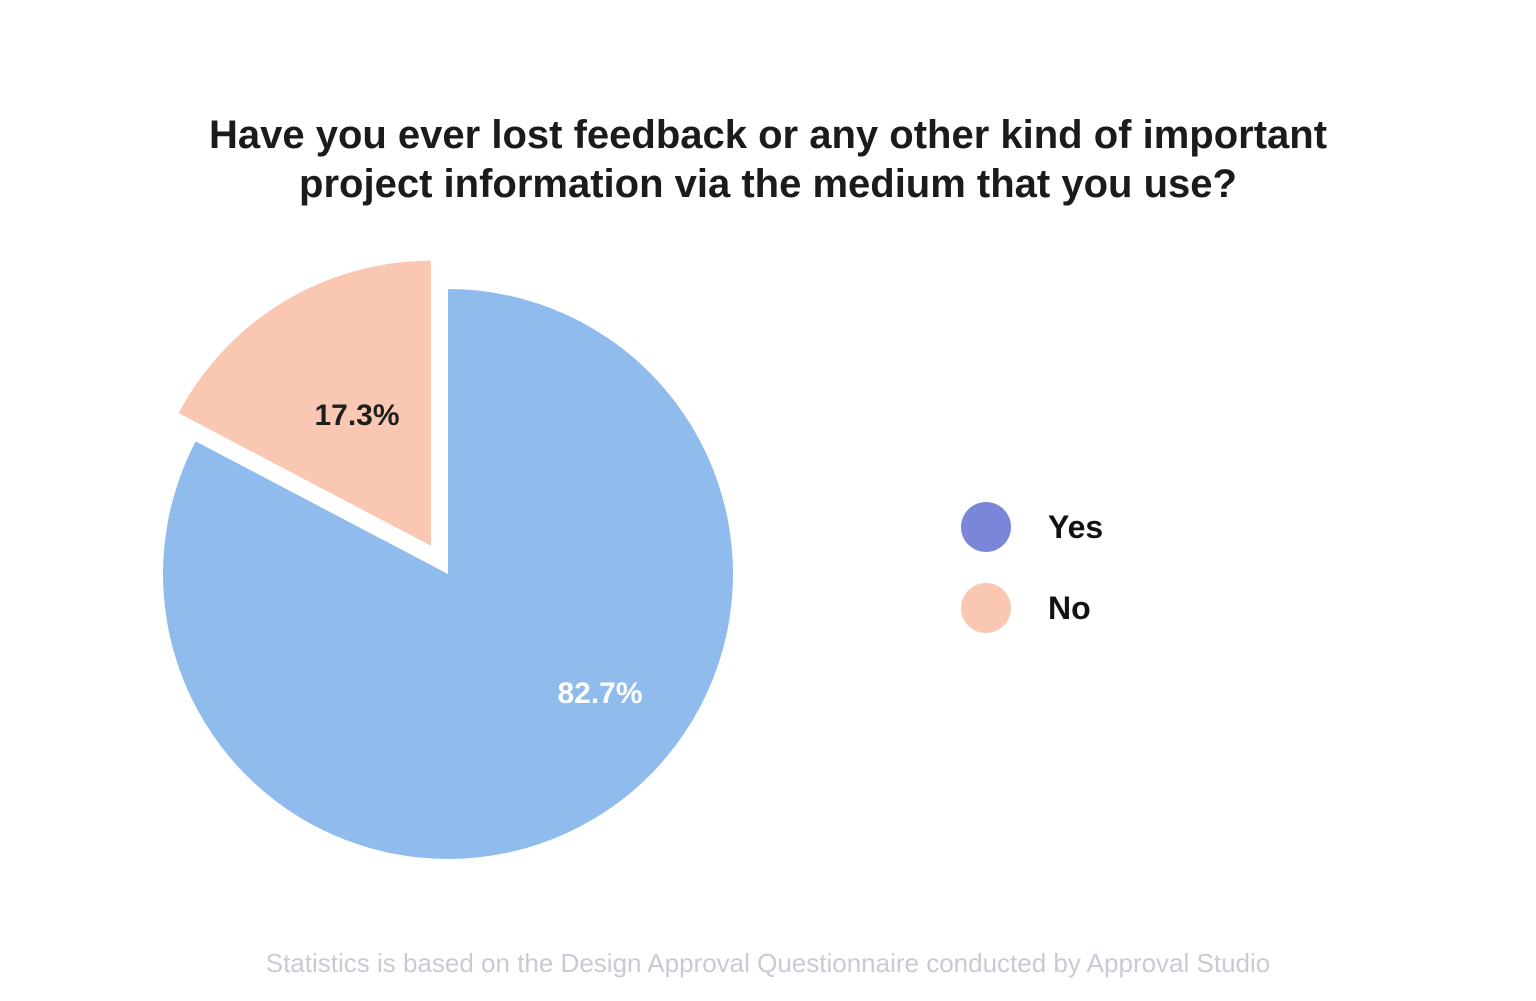 This screenshot has width=1536, height=1001. I want to click on legend-item-yes: Yes, so click(1032, 527).